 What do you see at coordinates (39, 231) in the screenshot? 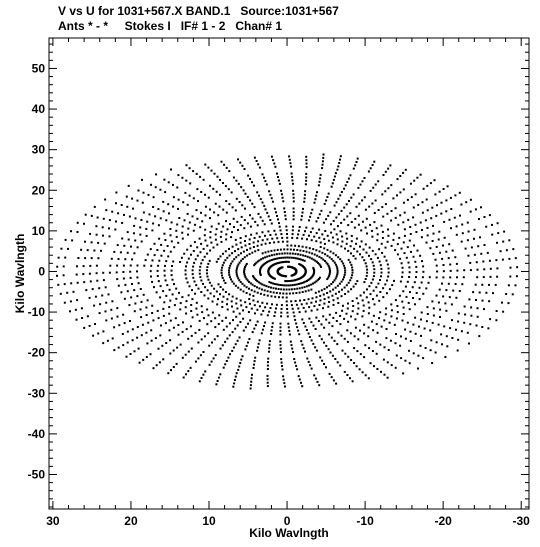
I see `y-tick-label: 10` at bounding box center [39, 231].